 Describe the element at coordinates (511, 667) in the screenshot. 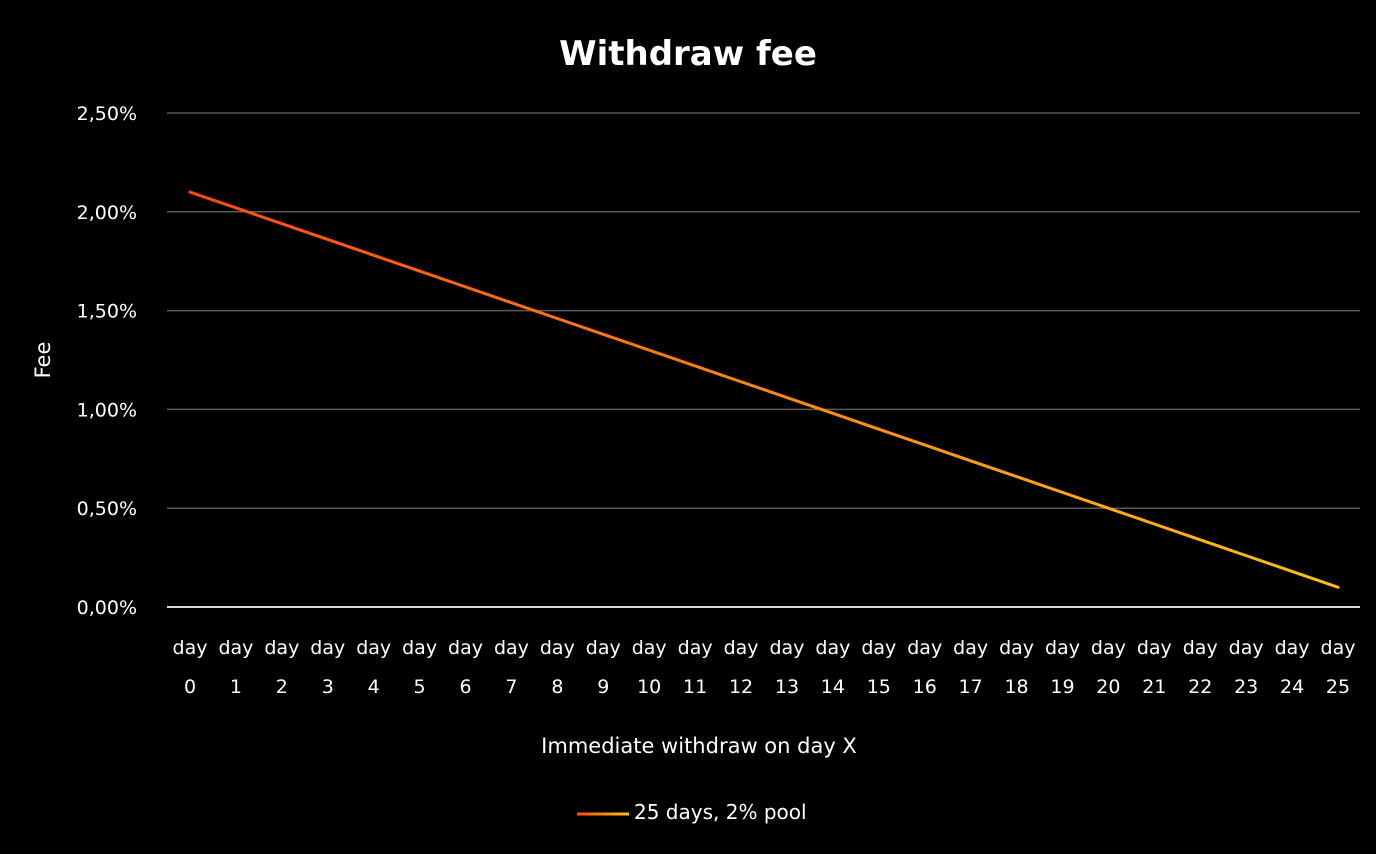

I see `x-tick-label: day 7` at that location.